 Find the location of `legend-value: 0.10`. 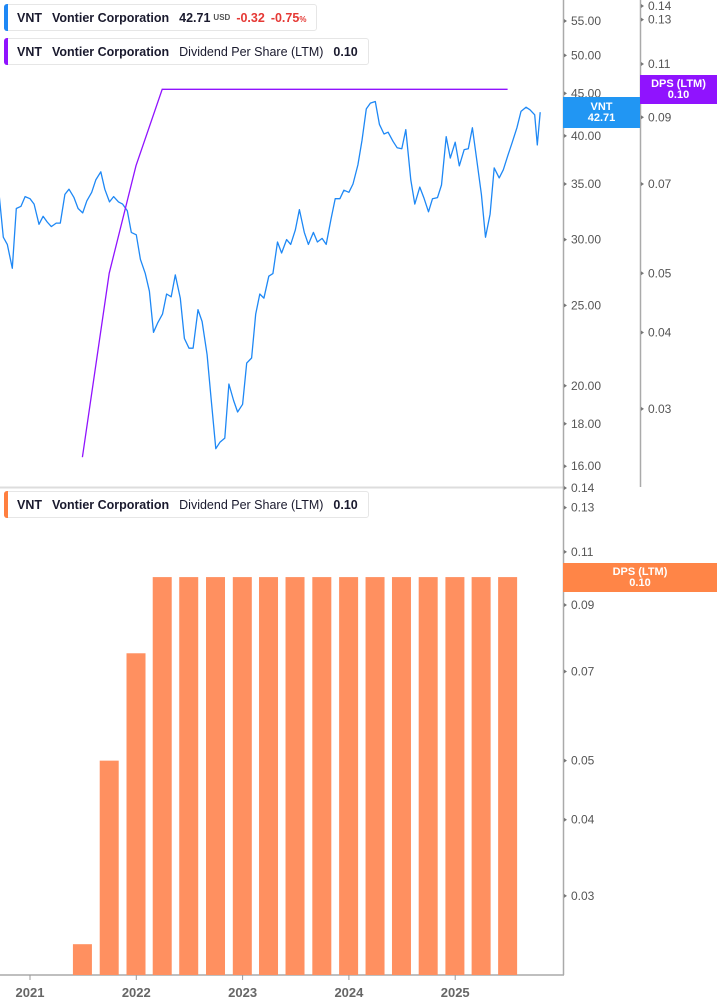

legend-value: 0.10 is located at coordinates (345, 51).